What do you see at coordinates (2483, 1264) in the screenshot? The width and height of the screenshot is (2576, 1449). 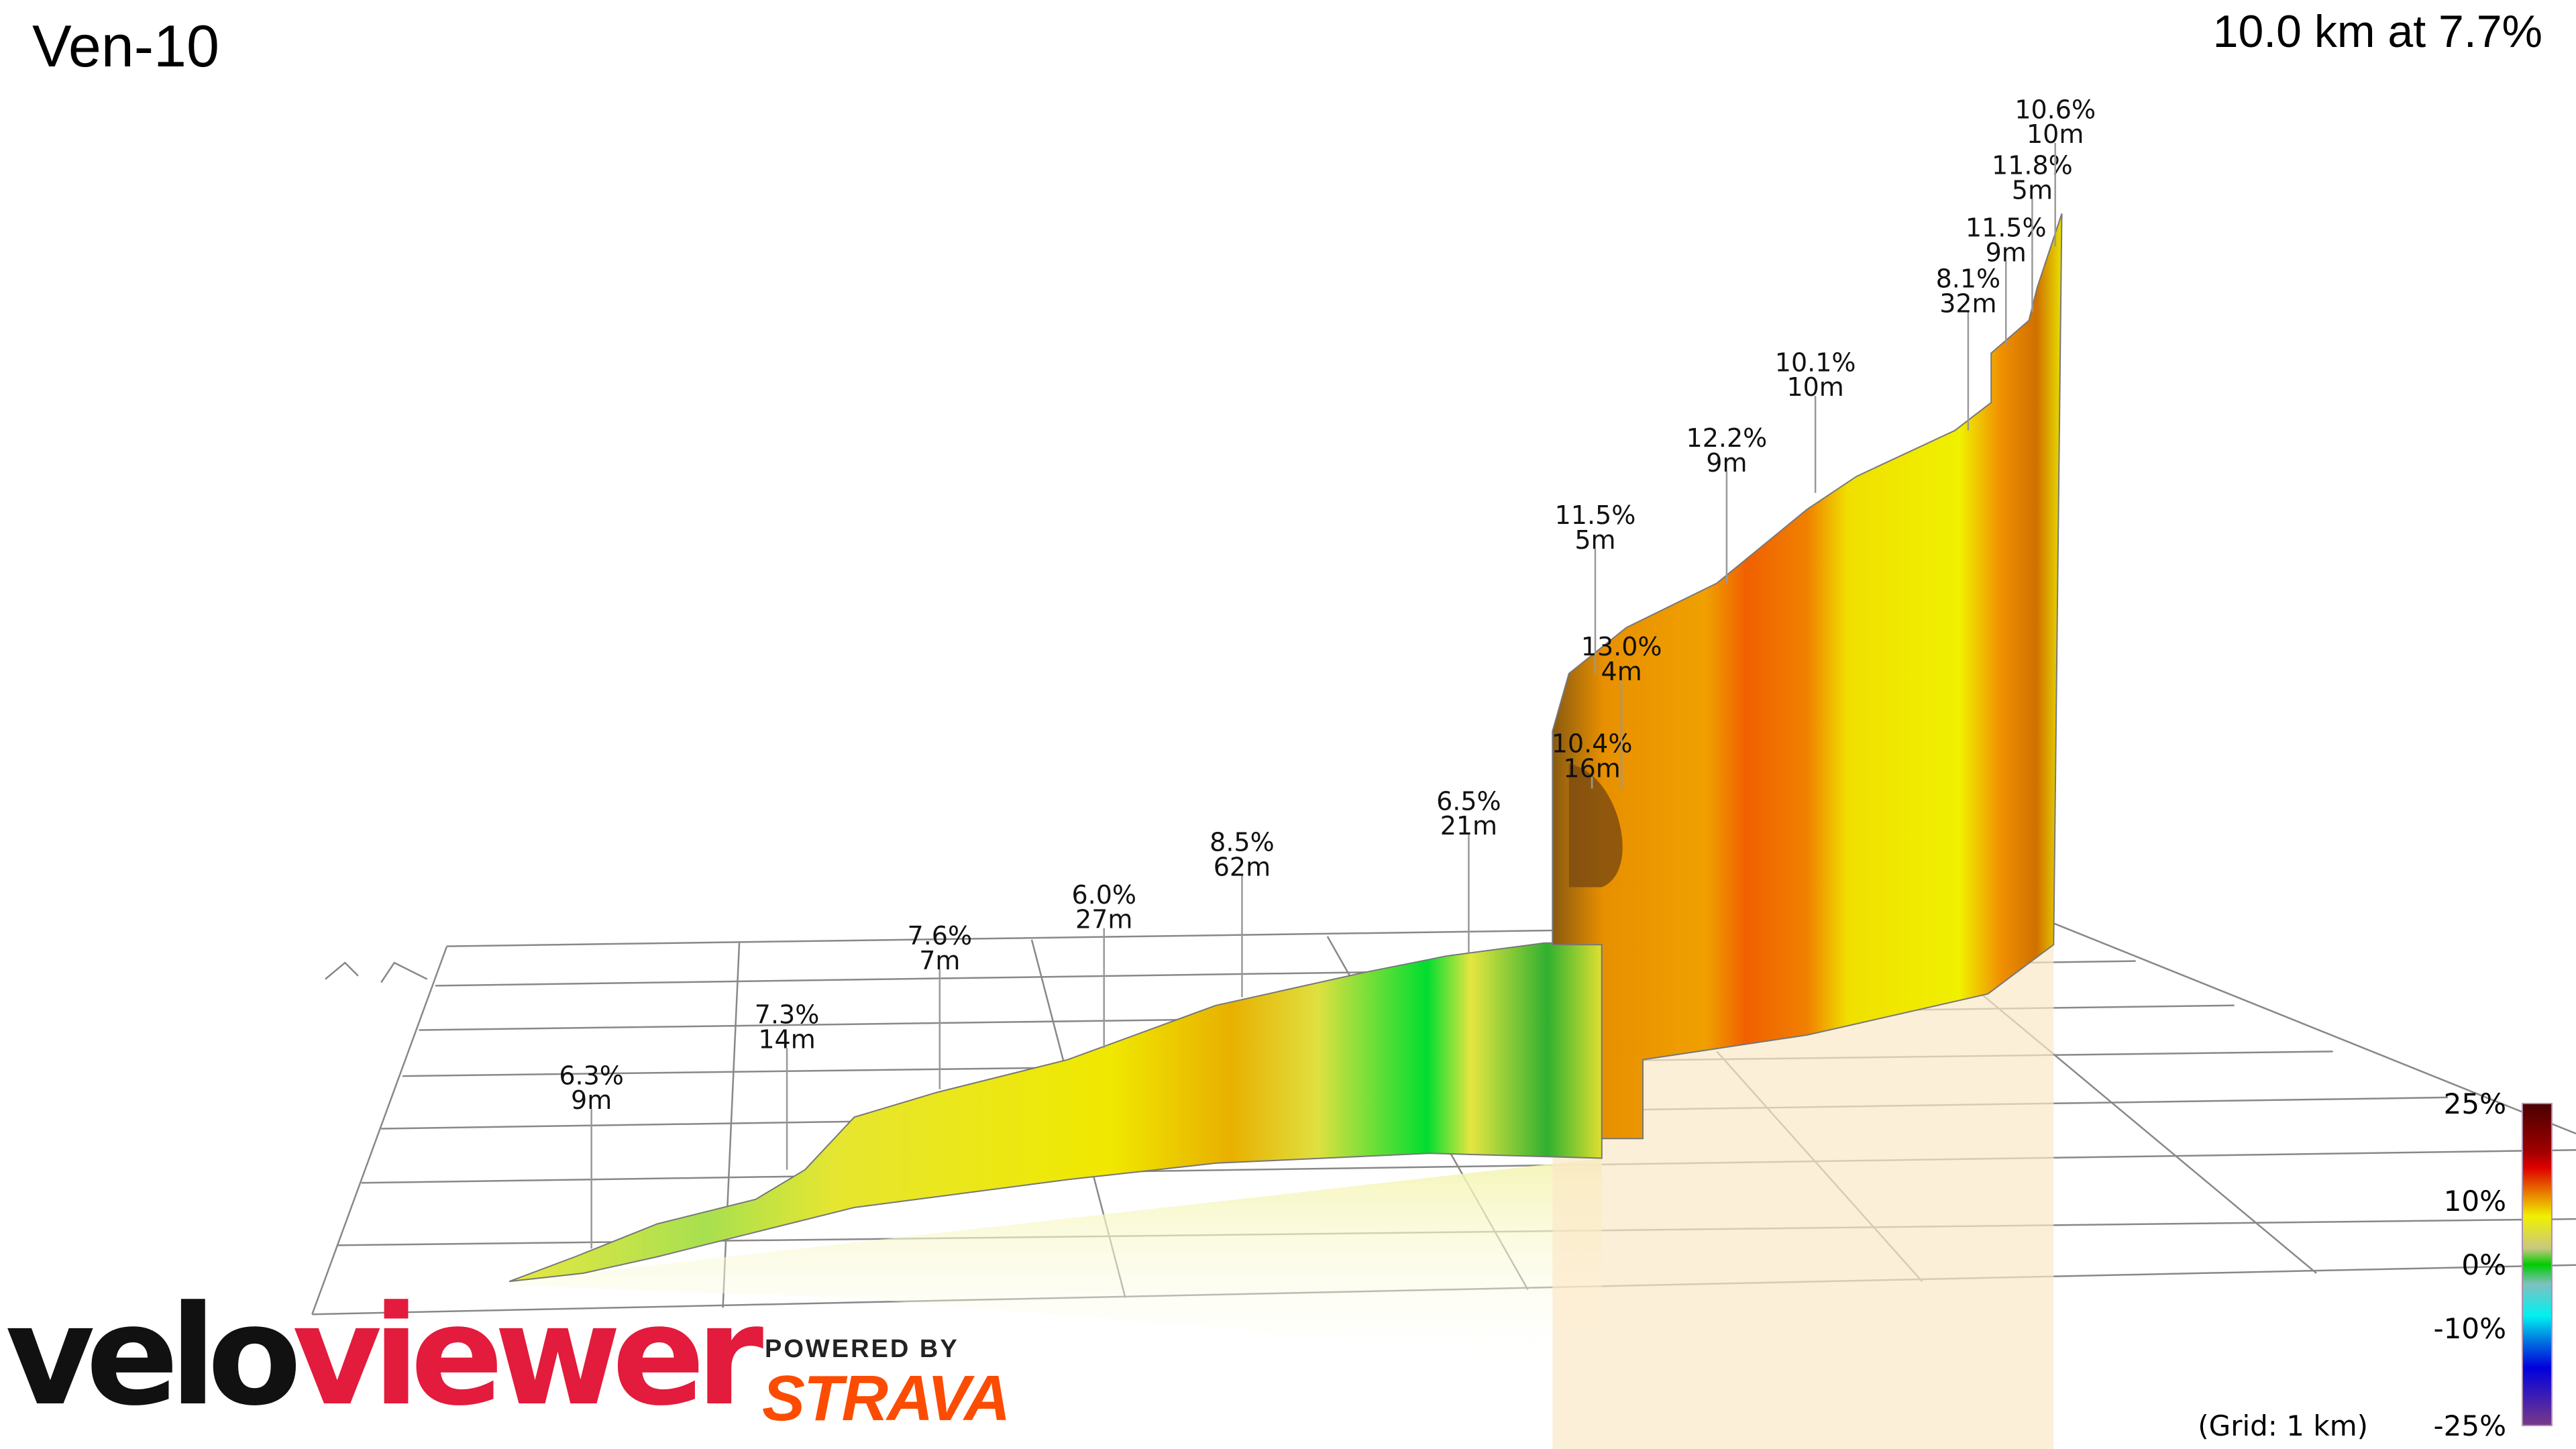 I see `legend-tick-0: 0%` at bounding box center [2483, 1264].